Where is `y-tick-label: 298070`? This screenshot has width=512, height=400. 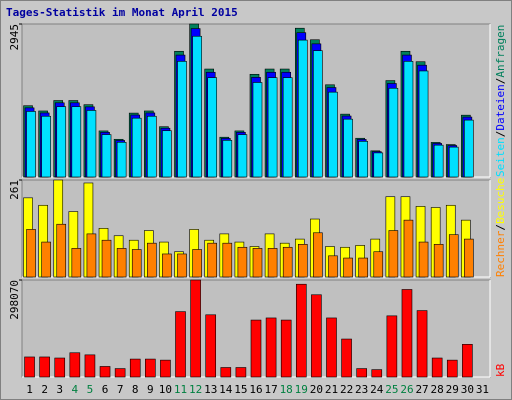
y-tick-label: 298070 is located at coordinates (14, 300).